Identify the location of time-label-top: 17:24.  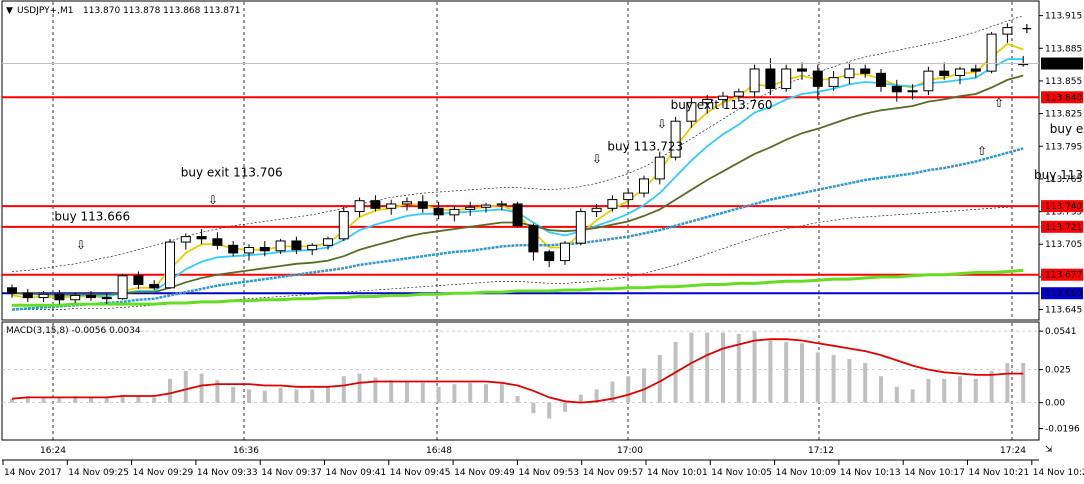
(1013, 451).